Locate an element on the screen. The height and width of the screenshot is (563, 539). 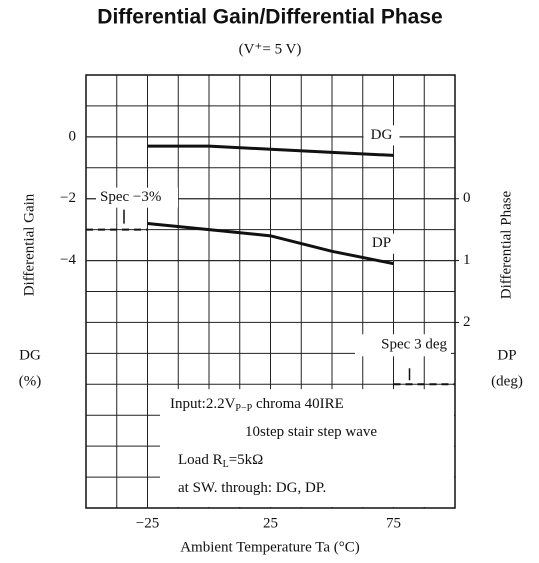
y-unit: DG is located at coordinates (30, 355).